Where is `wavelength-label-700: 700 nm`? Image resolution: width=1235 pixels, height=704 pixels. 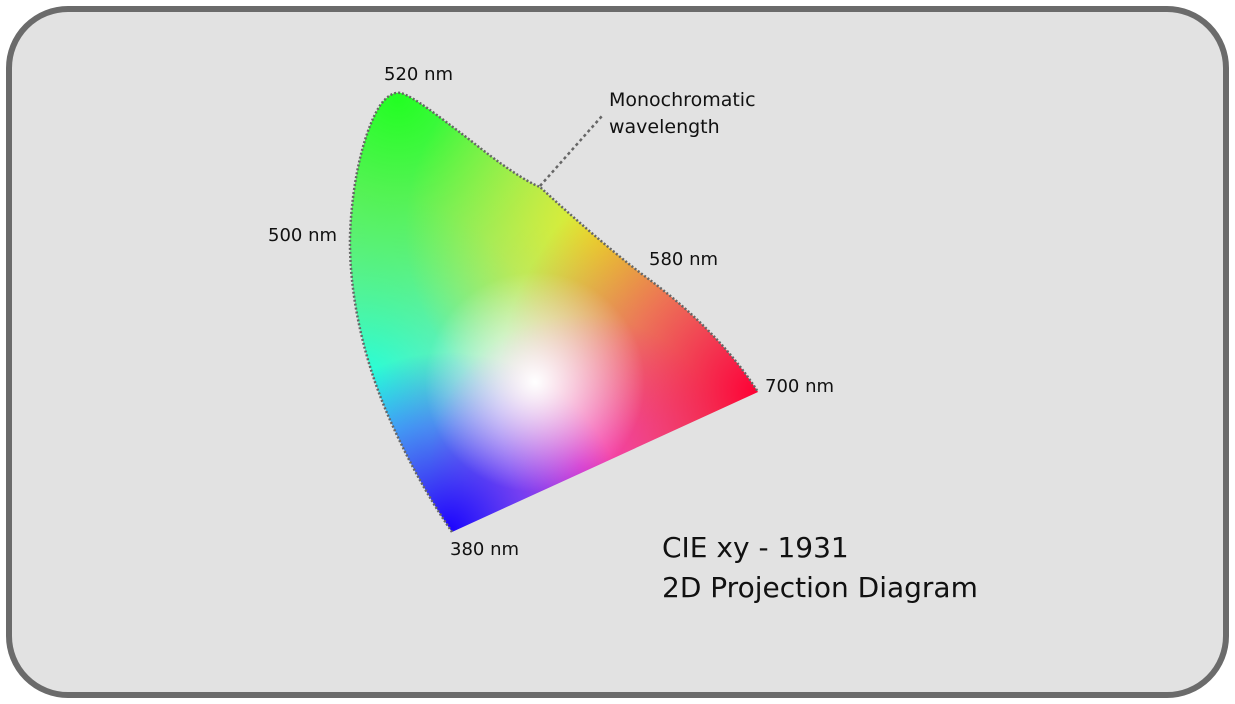 wavelength-label-700: 700 nm is located at coordinates (800, 386).